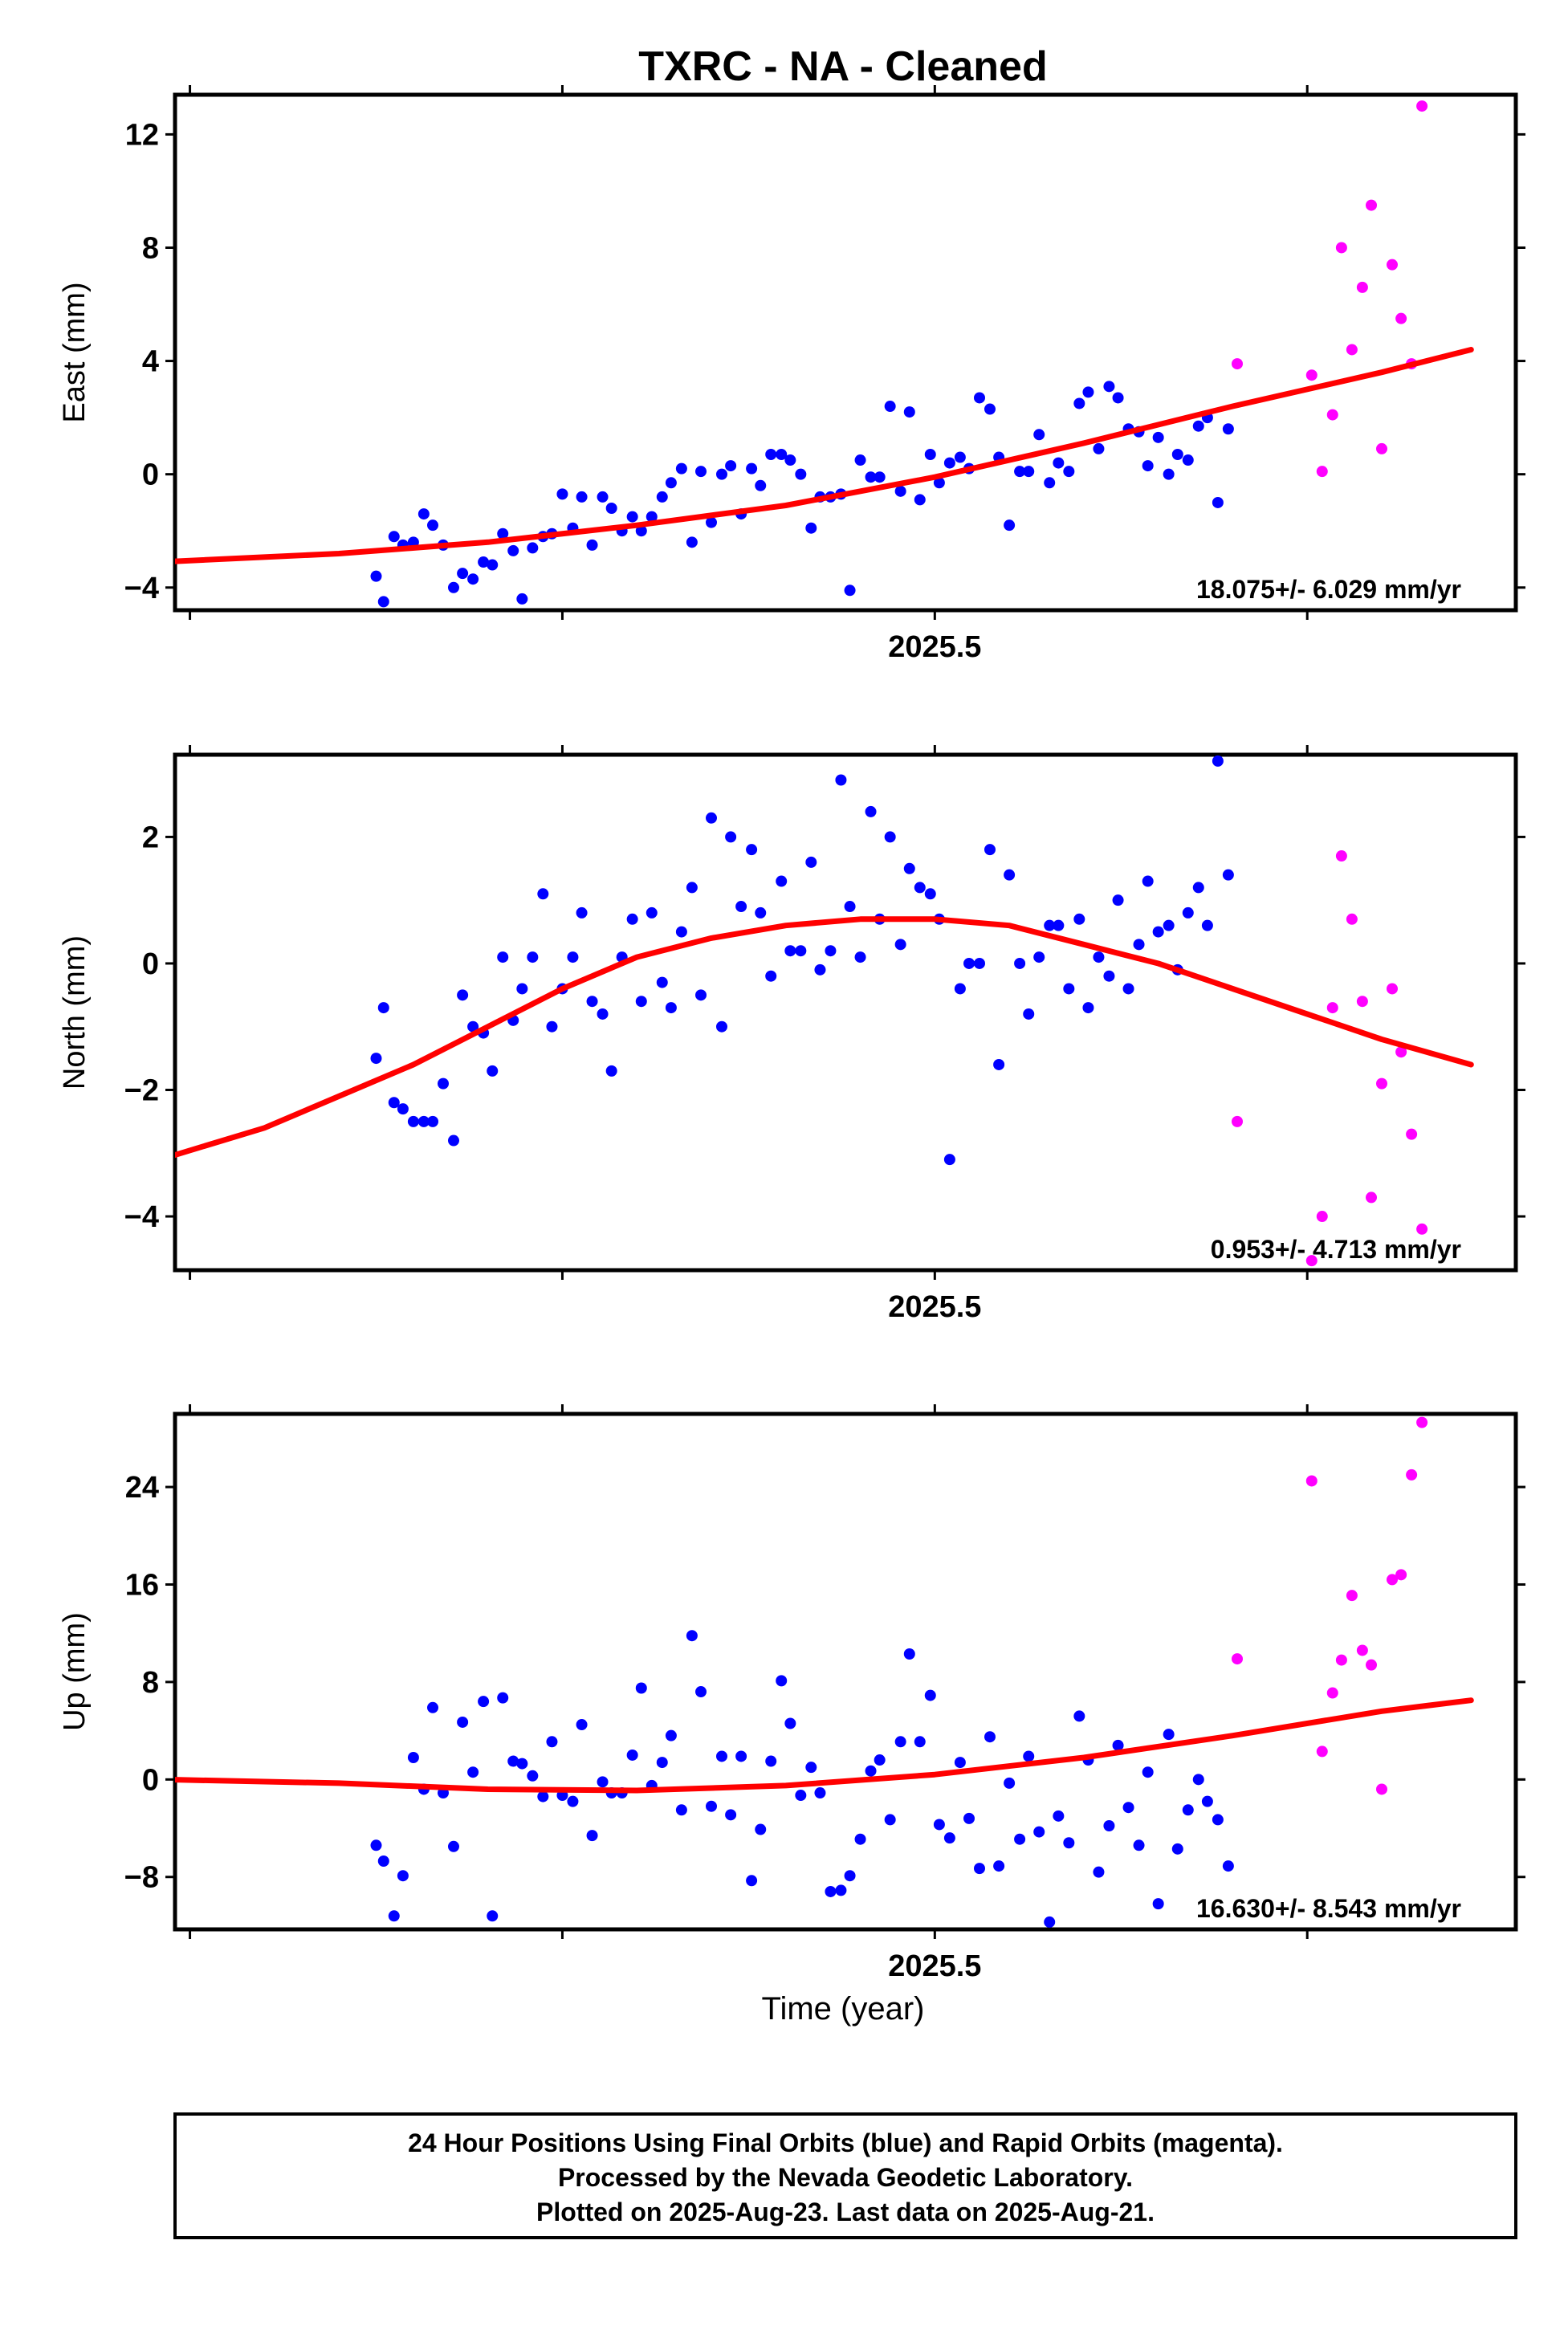 The image size is (1568, 2330). What do you see at coordinates (141, 1878) in the screenshot?
I see `up-y-tick-label: −8` at bounding box center [141, 1878].